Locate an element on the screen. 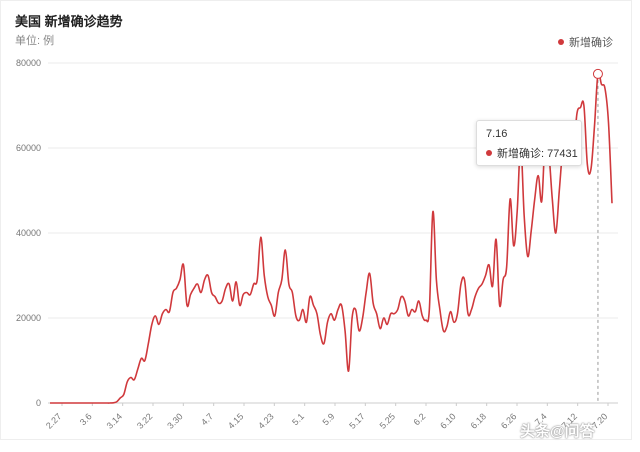  tooltip-date: 7.16 is located at coordinates (497, 134).